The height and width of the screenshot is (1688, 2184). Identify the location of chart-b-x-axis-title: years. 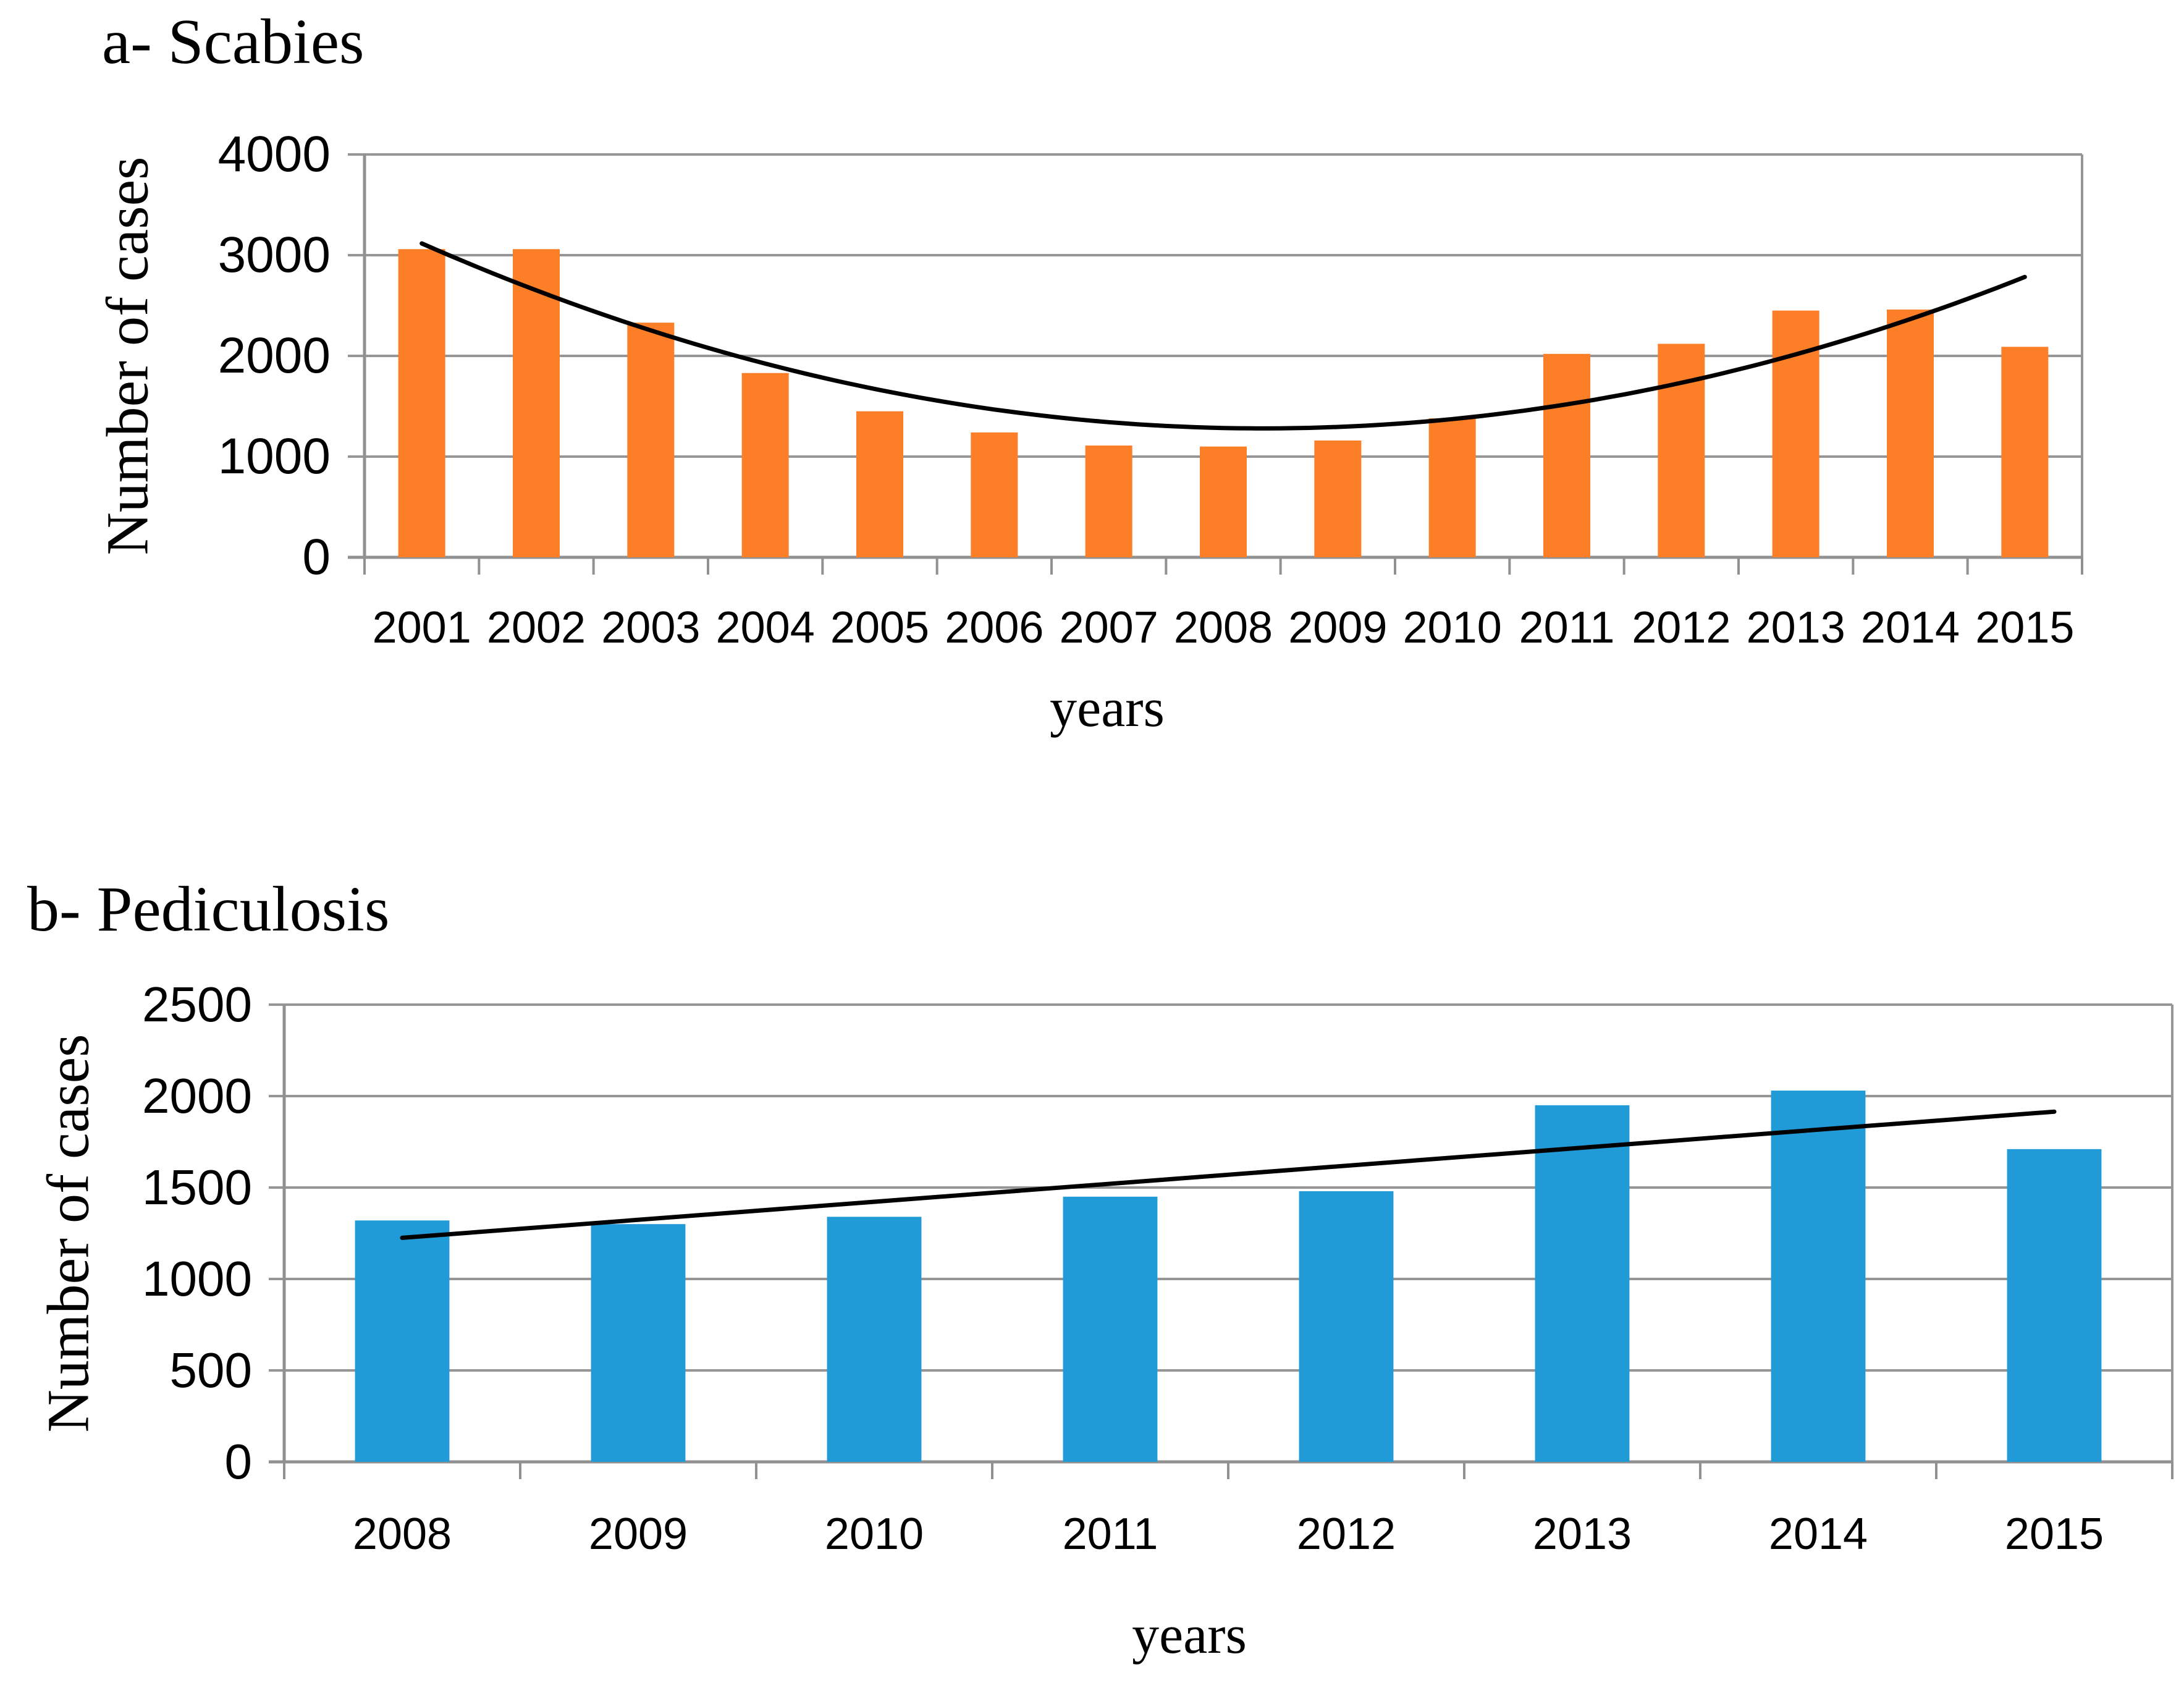
(1189, 1635).